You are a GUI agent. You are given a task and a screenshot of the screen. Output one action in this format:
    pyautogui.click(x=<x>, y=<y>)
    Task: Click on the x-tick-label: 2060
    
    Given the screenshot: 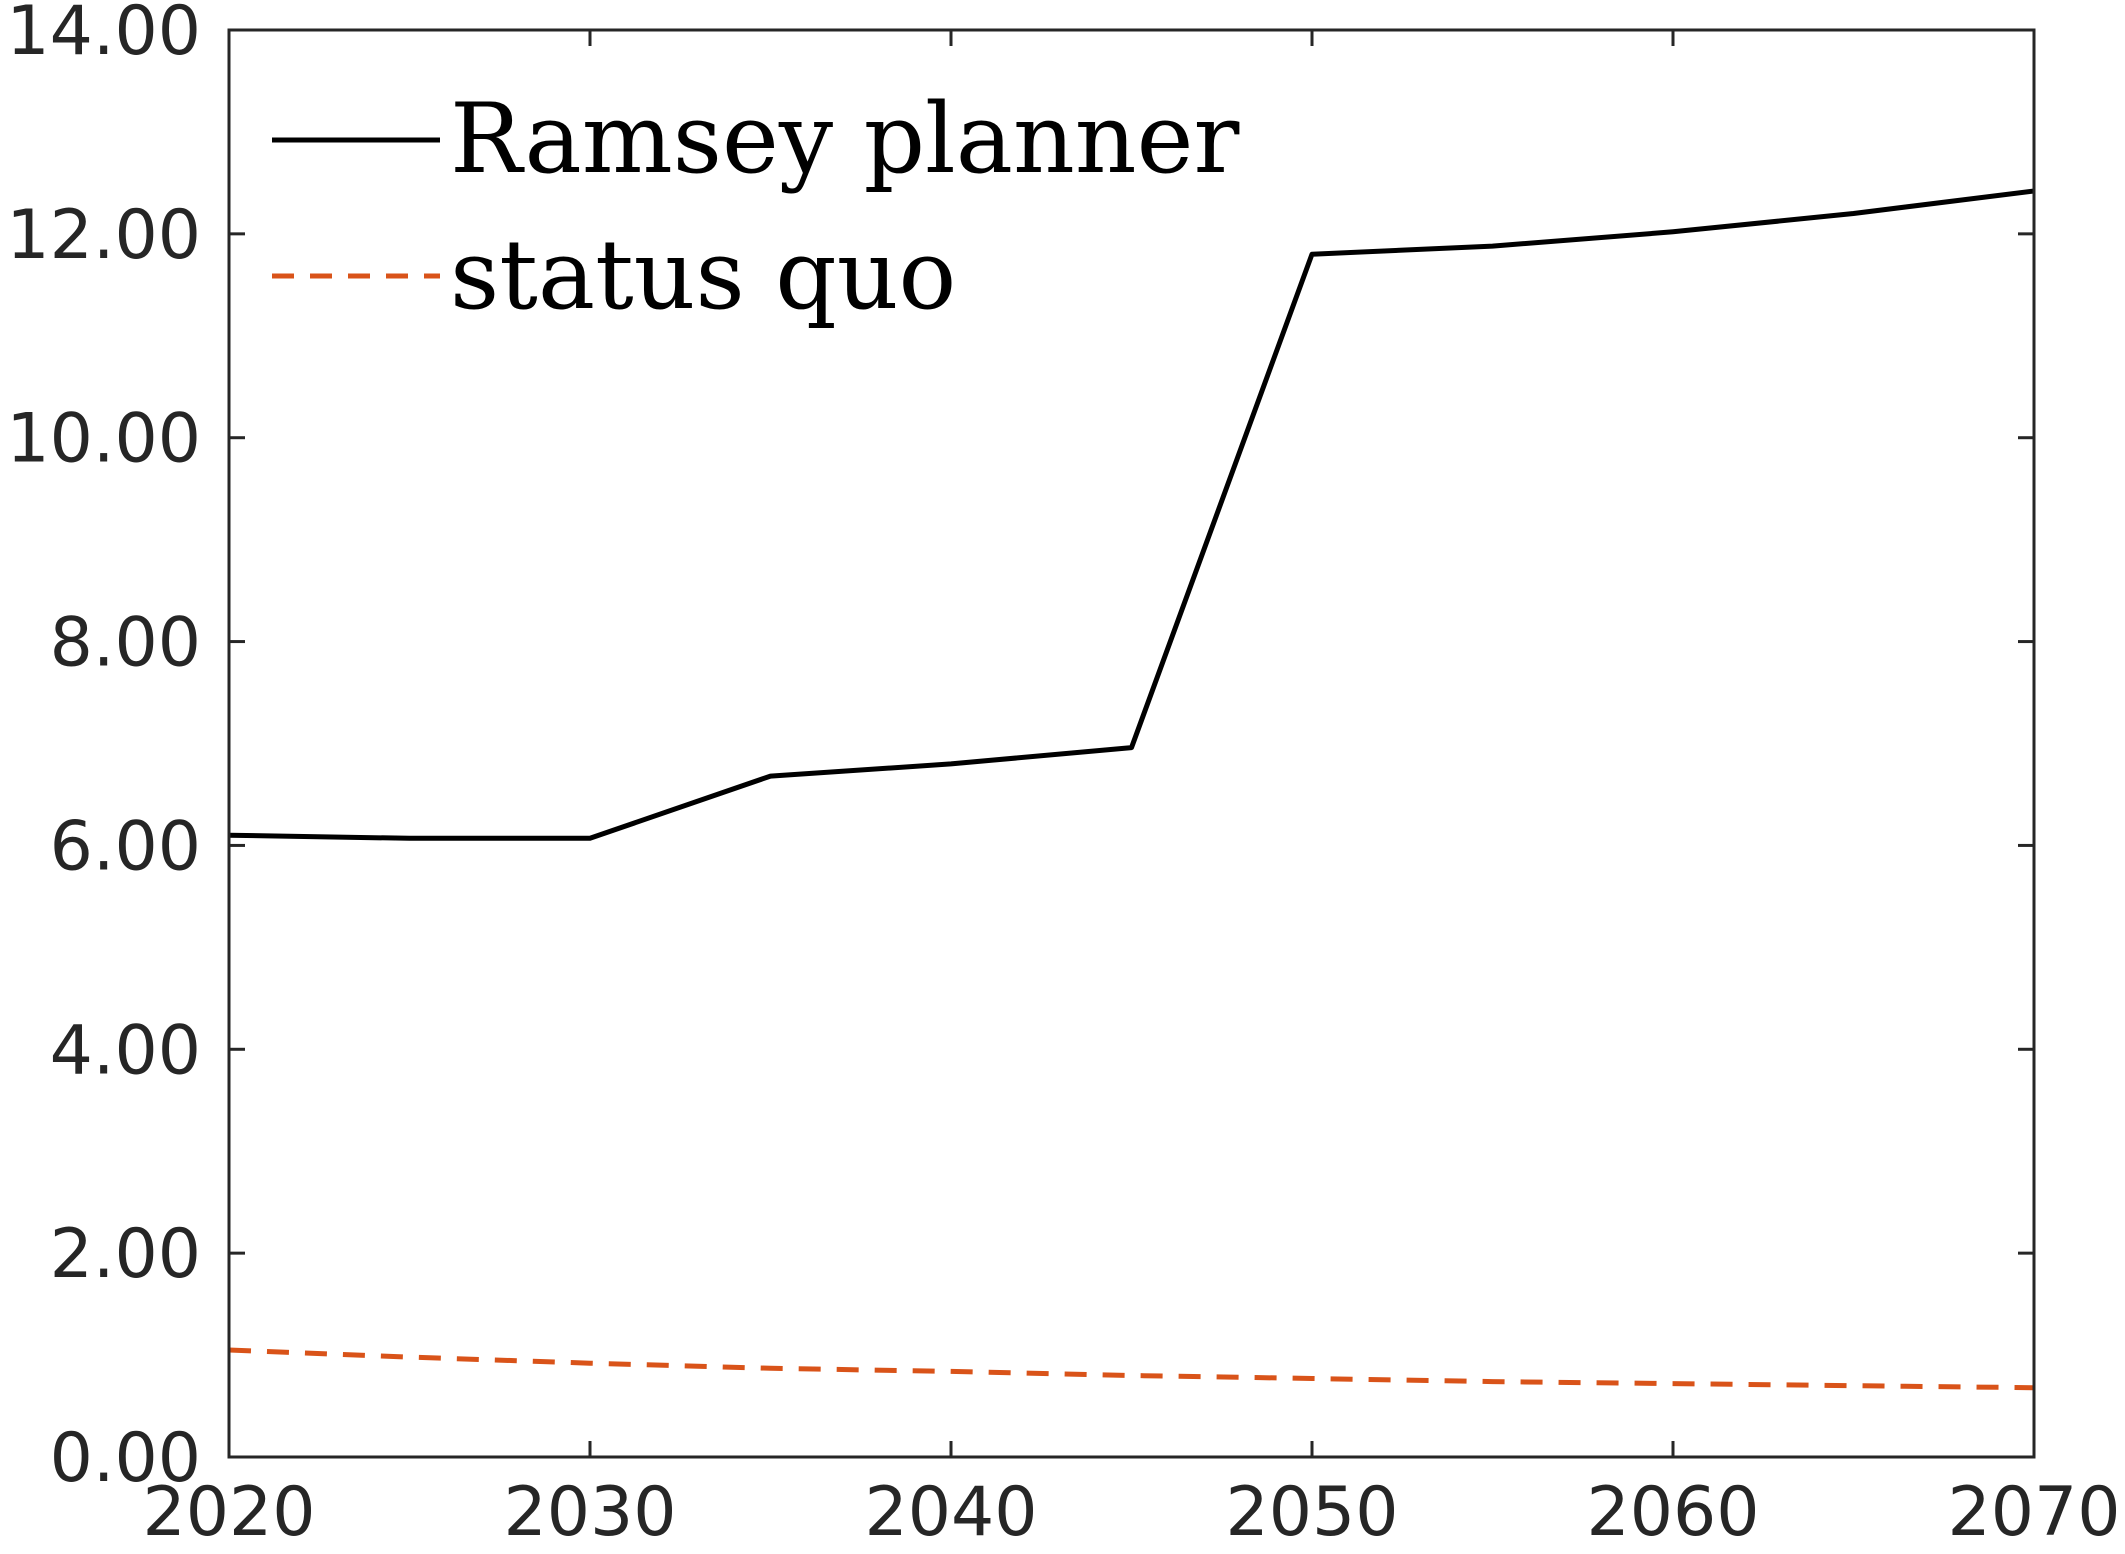 What is the action you would take?
    pyautogui.click(x=1672, y=1512)
    